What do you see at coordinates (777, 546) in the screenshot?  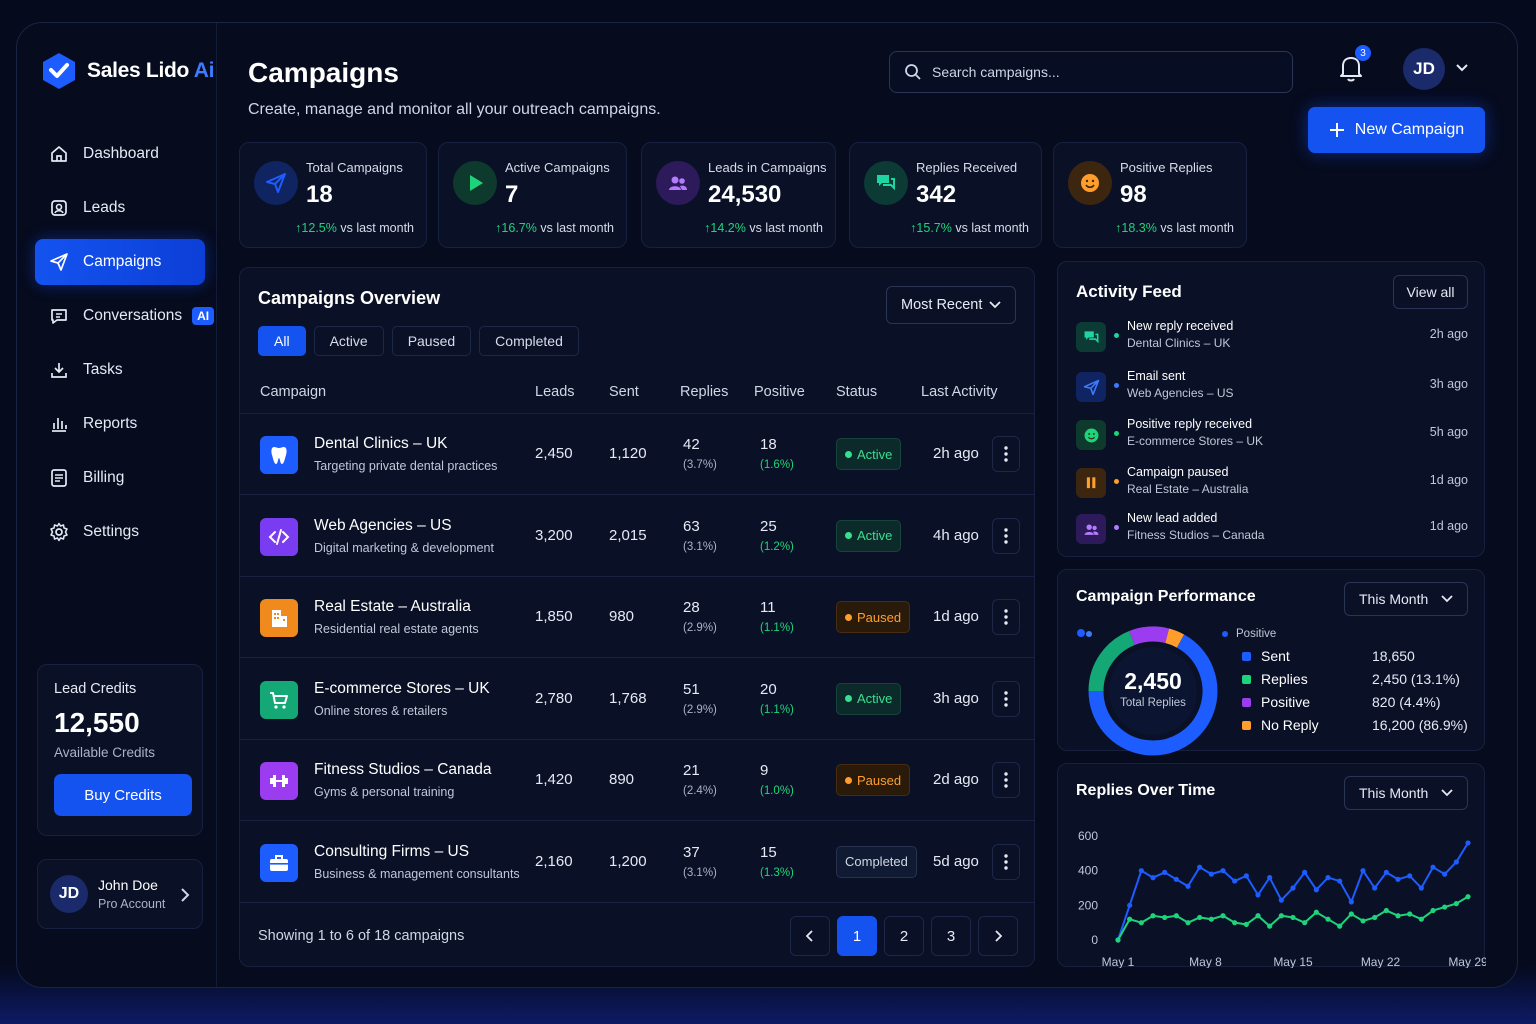 I see `positive-pct: (1.2%)` at bounding box center [777, 546].